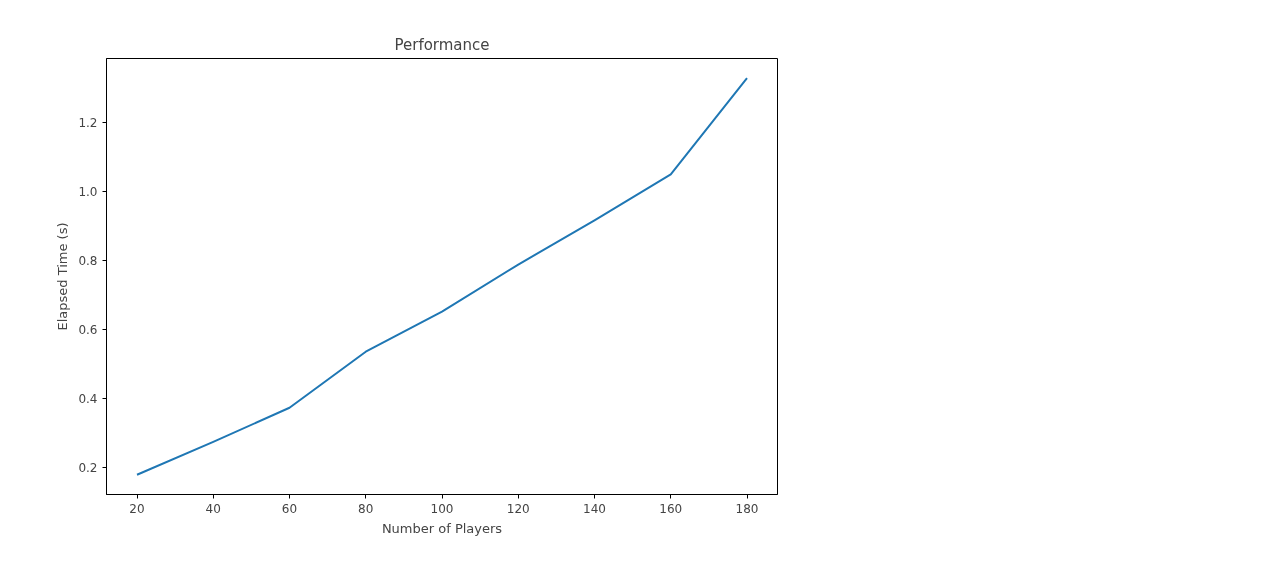 This screenshot has height=575, width=1275. What do you see at coordinates (88, 330) in the screenshot?
I see `y-tick-label: 0.6` at bounding box center [88, 330].